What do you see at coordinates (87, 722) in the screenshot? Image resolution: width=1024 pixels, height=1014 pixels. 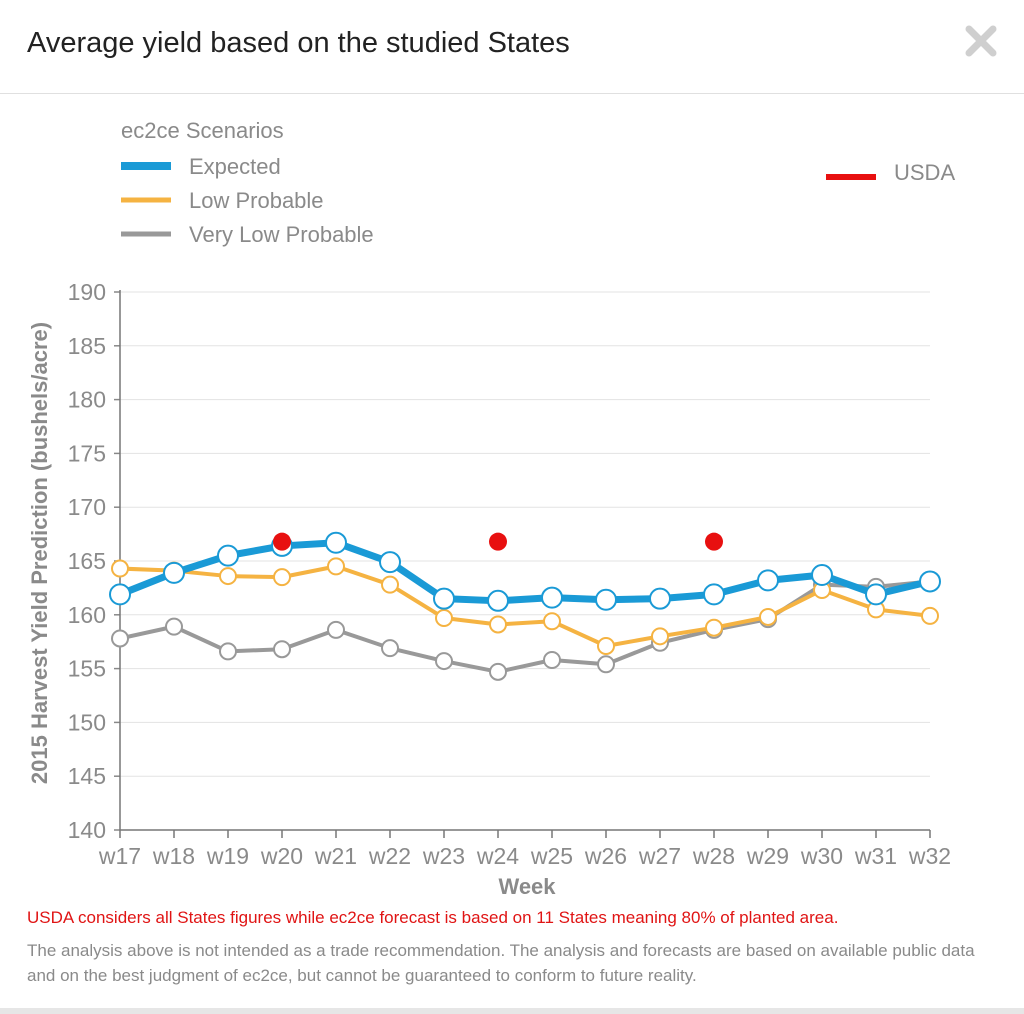 I see `y-tick-label: 150` at bounding box center [87, 722].